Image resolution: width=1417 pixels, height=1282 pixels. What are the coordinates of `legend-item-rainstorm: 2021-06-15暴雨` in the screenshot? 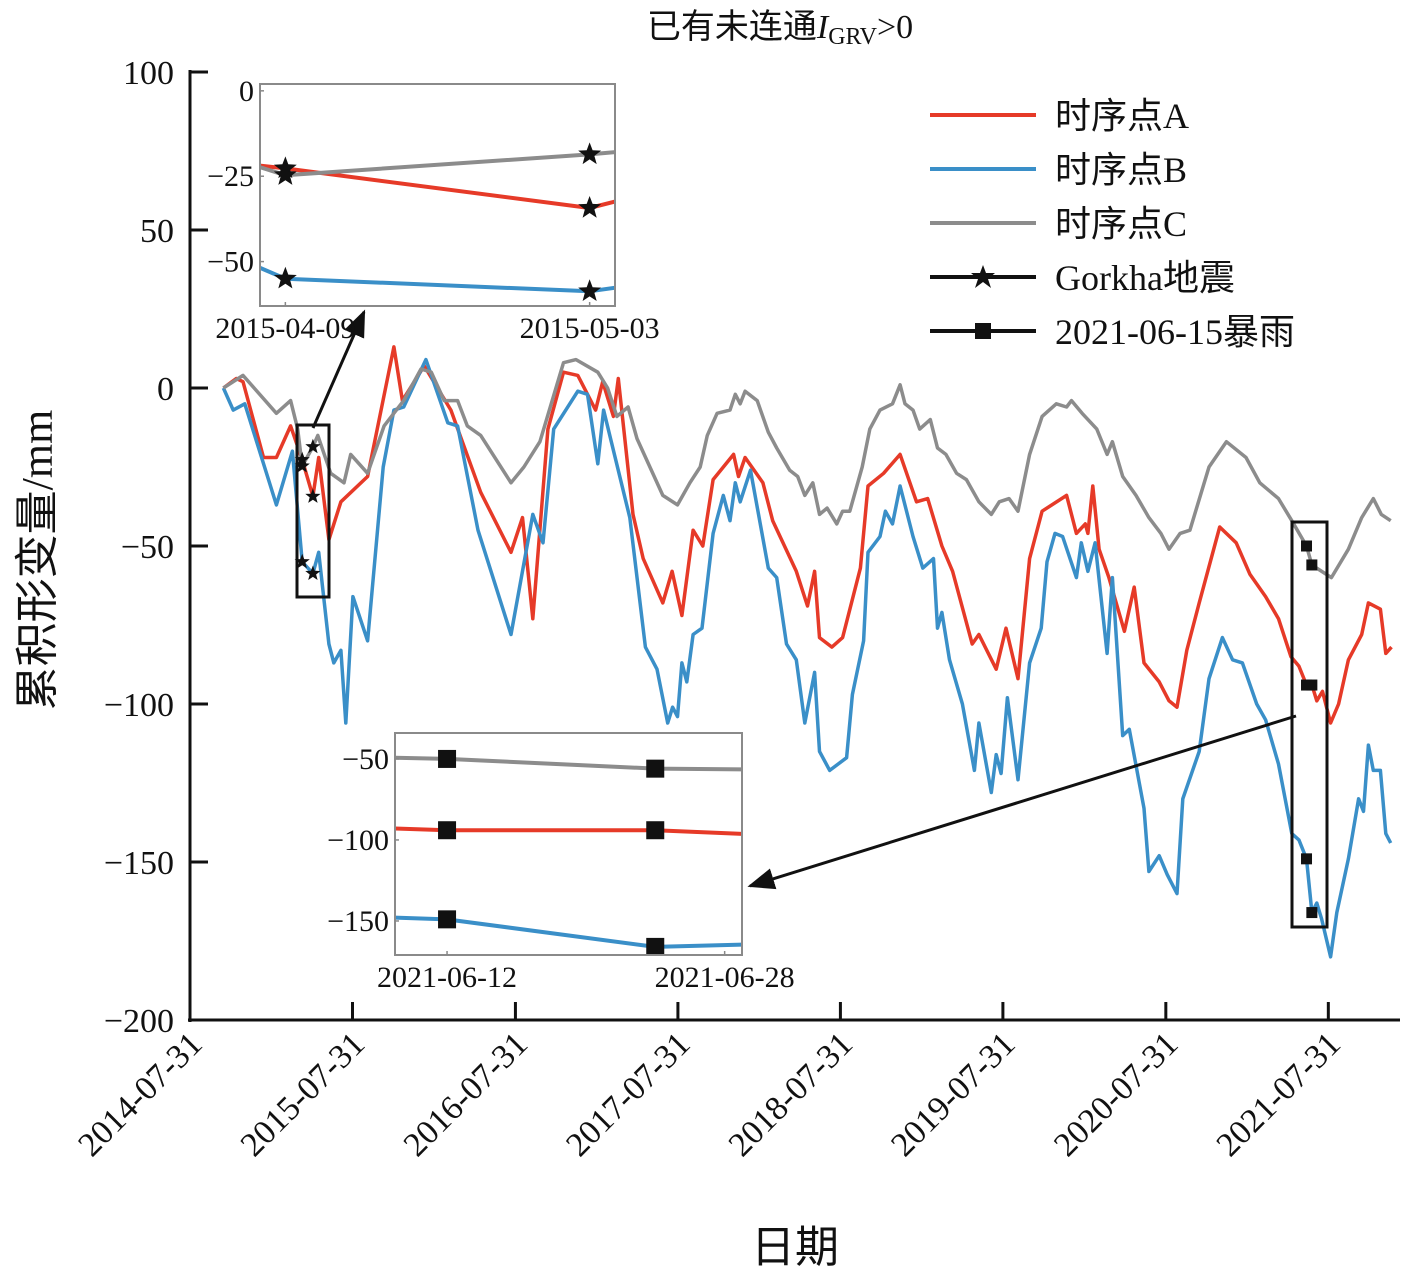 It's located at (1112, 332).